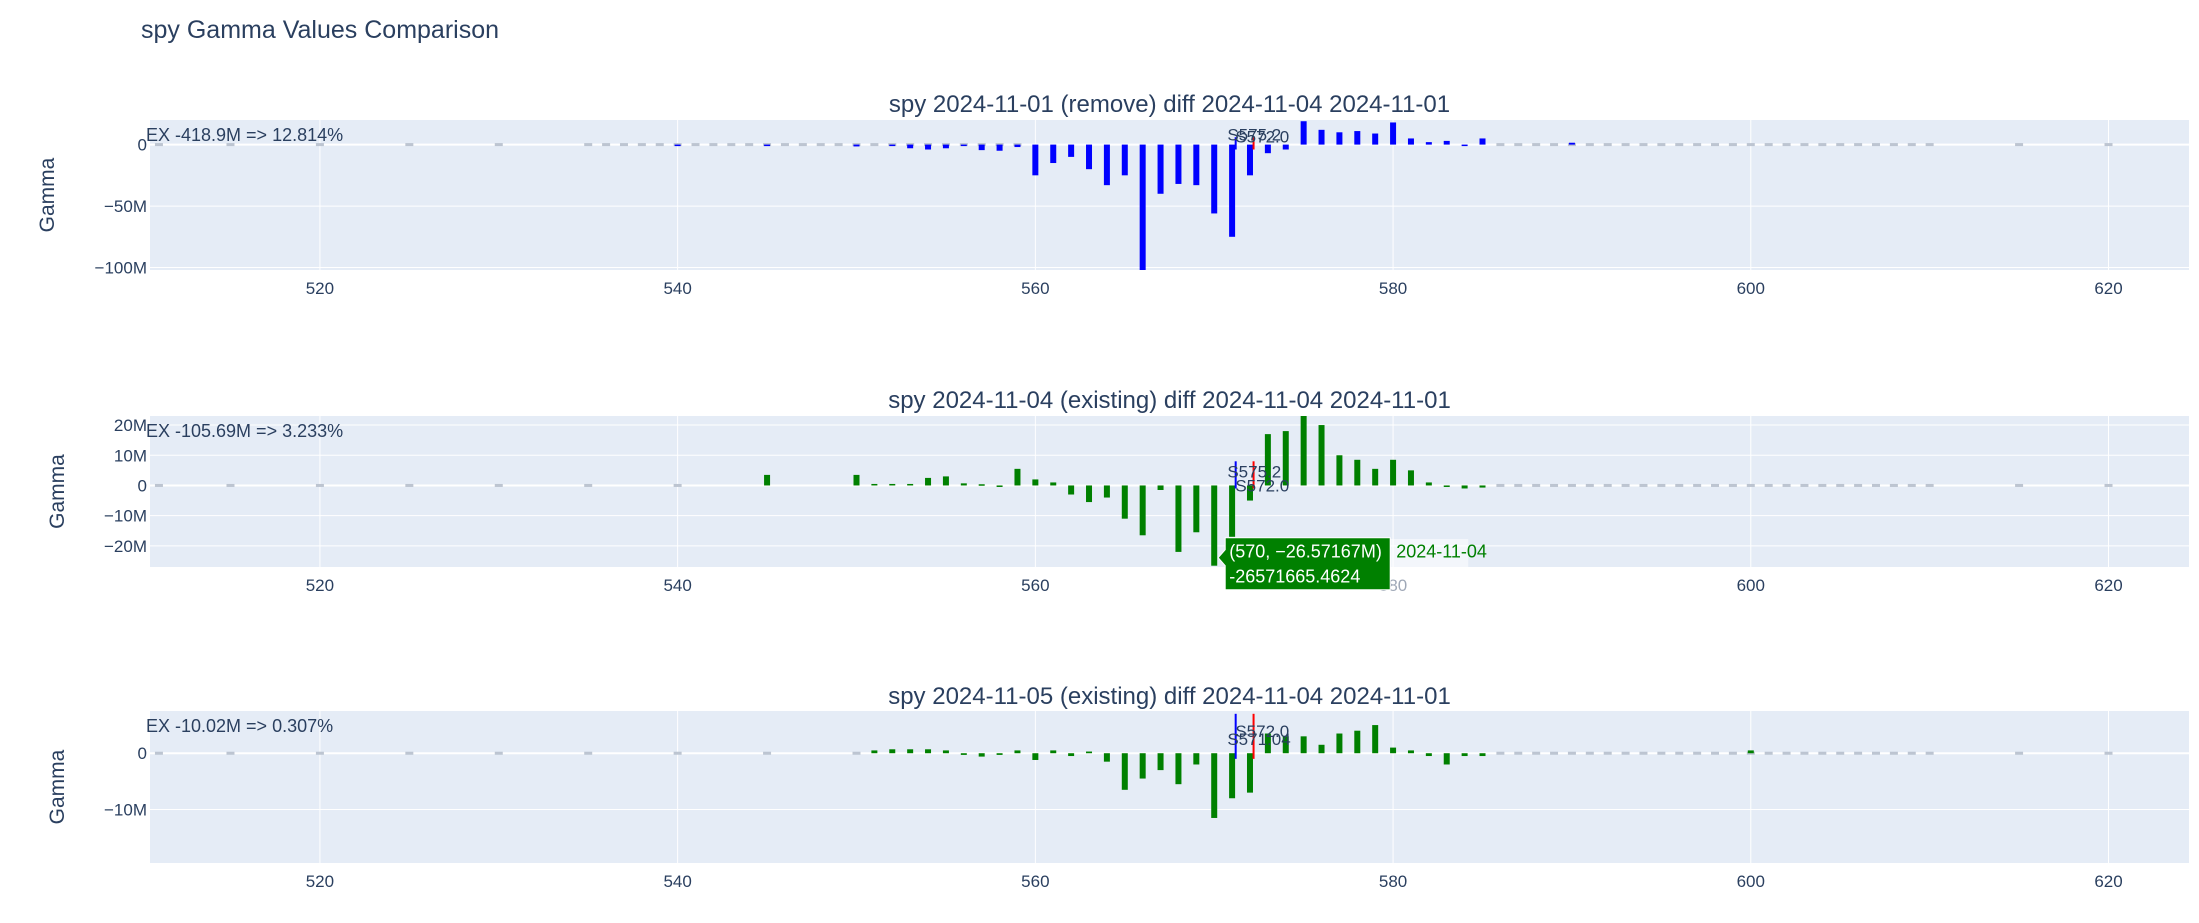  What do you see at coordinates (1305, 552) in the screenshot?
I see `tooltip-coord: (570, −26.57167M)` at bounding box center [1305, 552].